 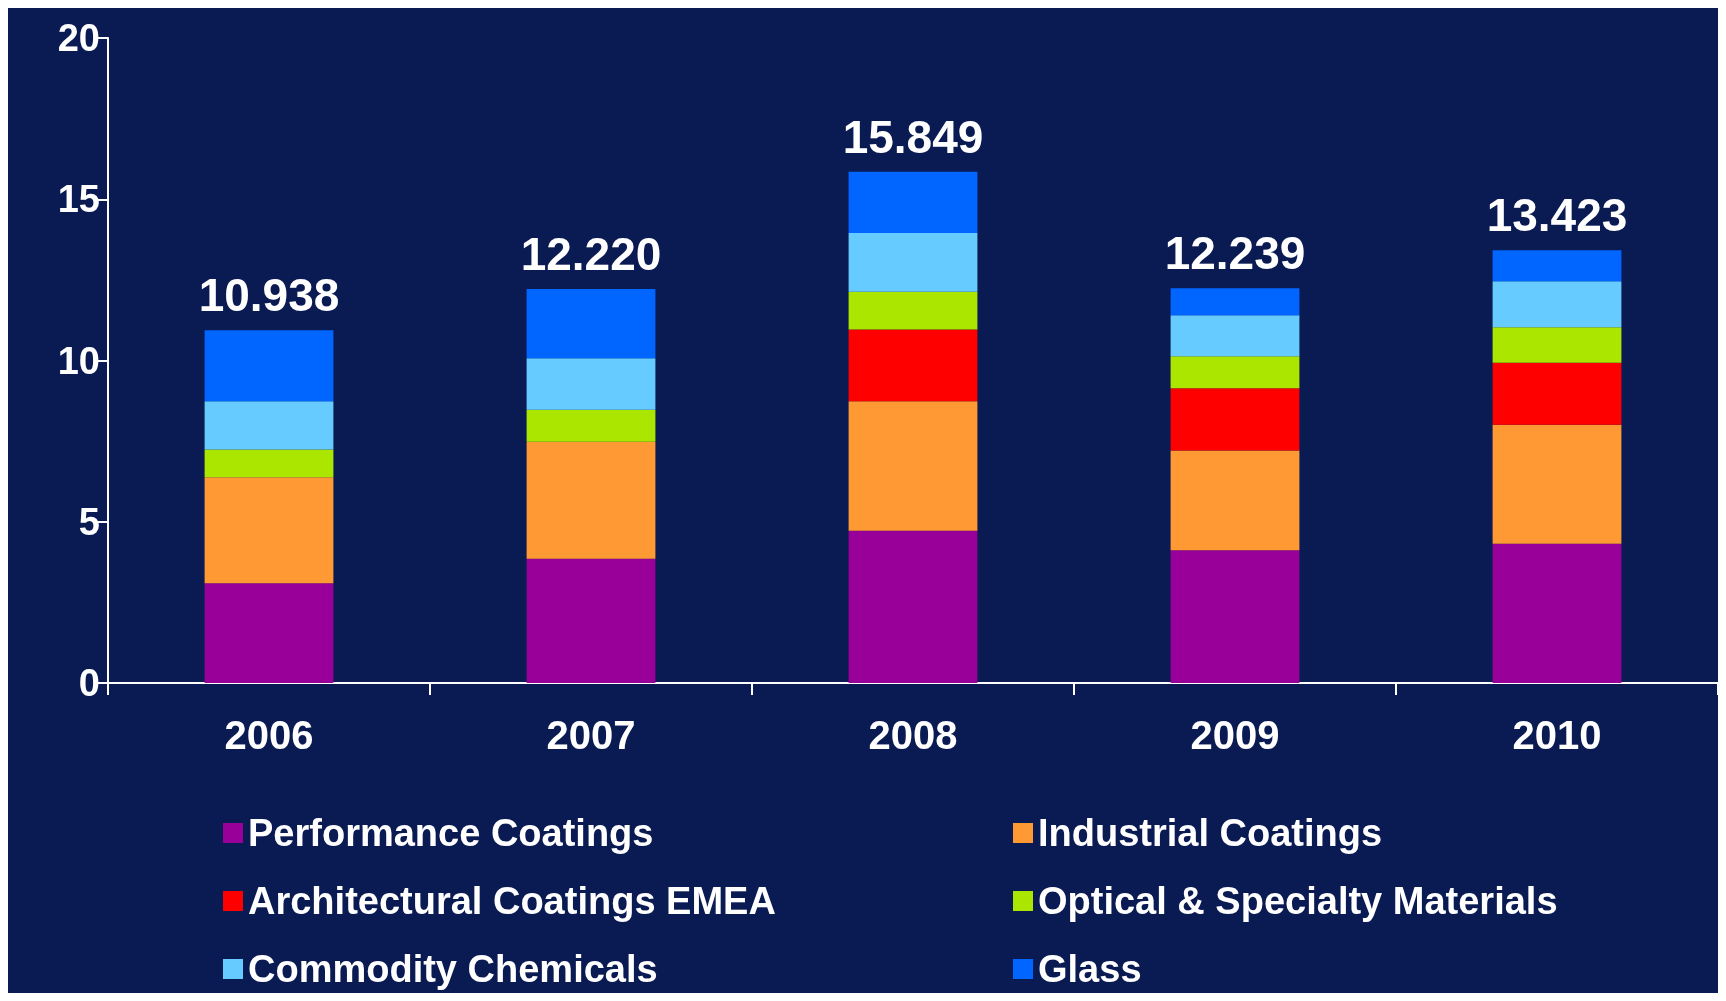 What do you see at coordinates (1210, 833) in the screenshot?
I see `legend-label: Industrial Coatings` at bounding box center [1210, 833].